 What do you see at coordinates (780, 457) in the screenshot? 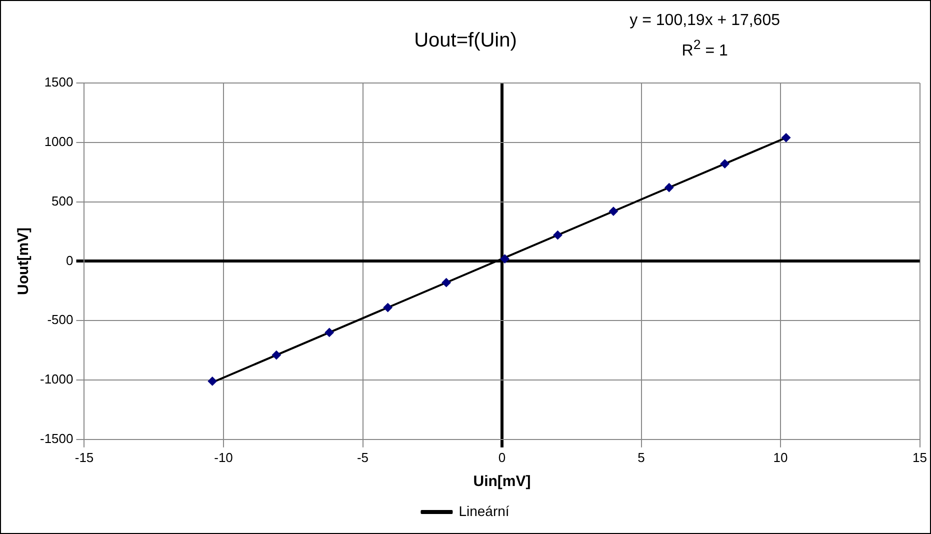
I see `x-tick-label: 10` at bounding box center [780, 457].